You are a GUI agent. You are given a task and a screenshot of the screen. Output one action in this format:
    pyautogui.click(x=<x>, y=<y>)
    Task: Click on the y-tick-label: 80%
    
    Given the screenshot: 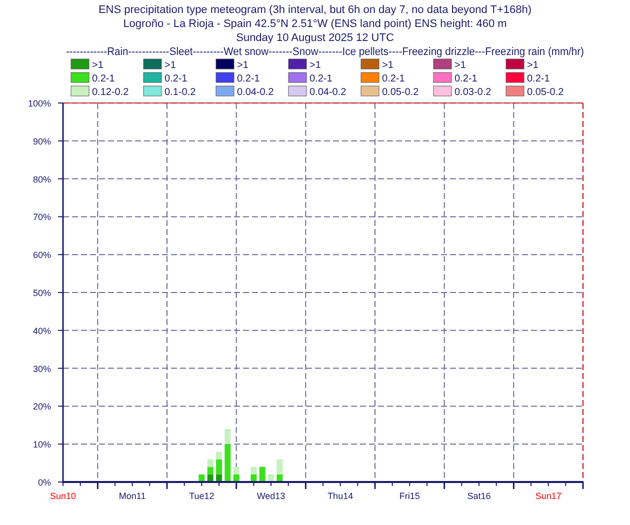 What is the action you would take?
    pyautogui.click(x=41, y=179)
    